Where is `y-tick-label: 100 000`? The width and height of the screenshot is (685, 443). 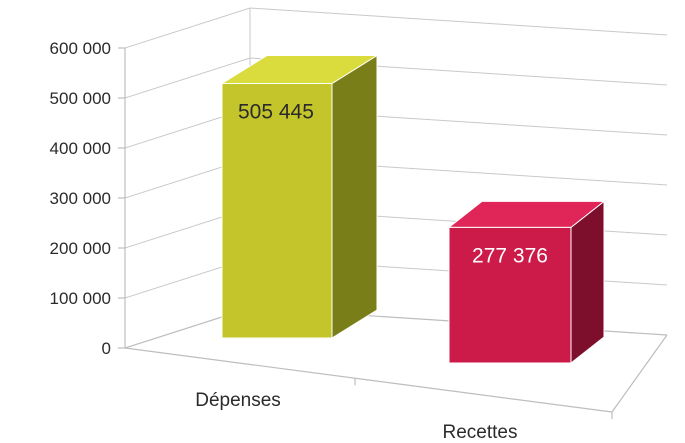
y-tick-label: 100 000 is located at coordinates (80, 298).